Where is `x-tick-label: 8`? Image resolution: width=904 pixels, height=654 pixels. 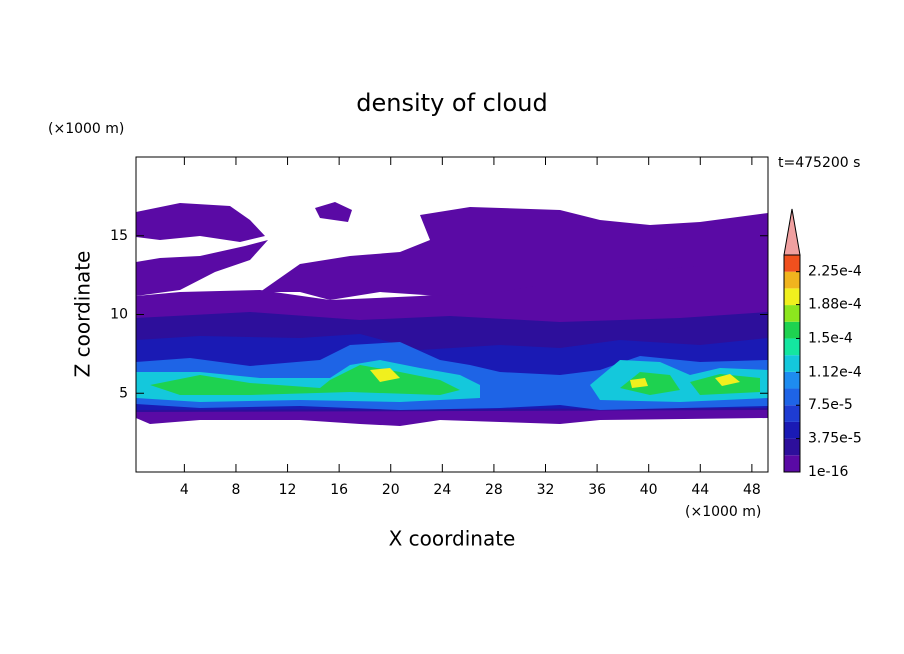
x-tick-label: 8 is located at coordinates (235, 490).